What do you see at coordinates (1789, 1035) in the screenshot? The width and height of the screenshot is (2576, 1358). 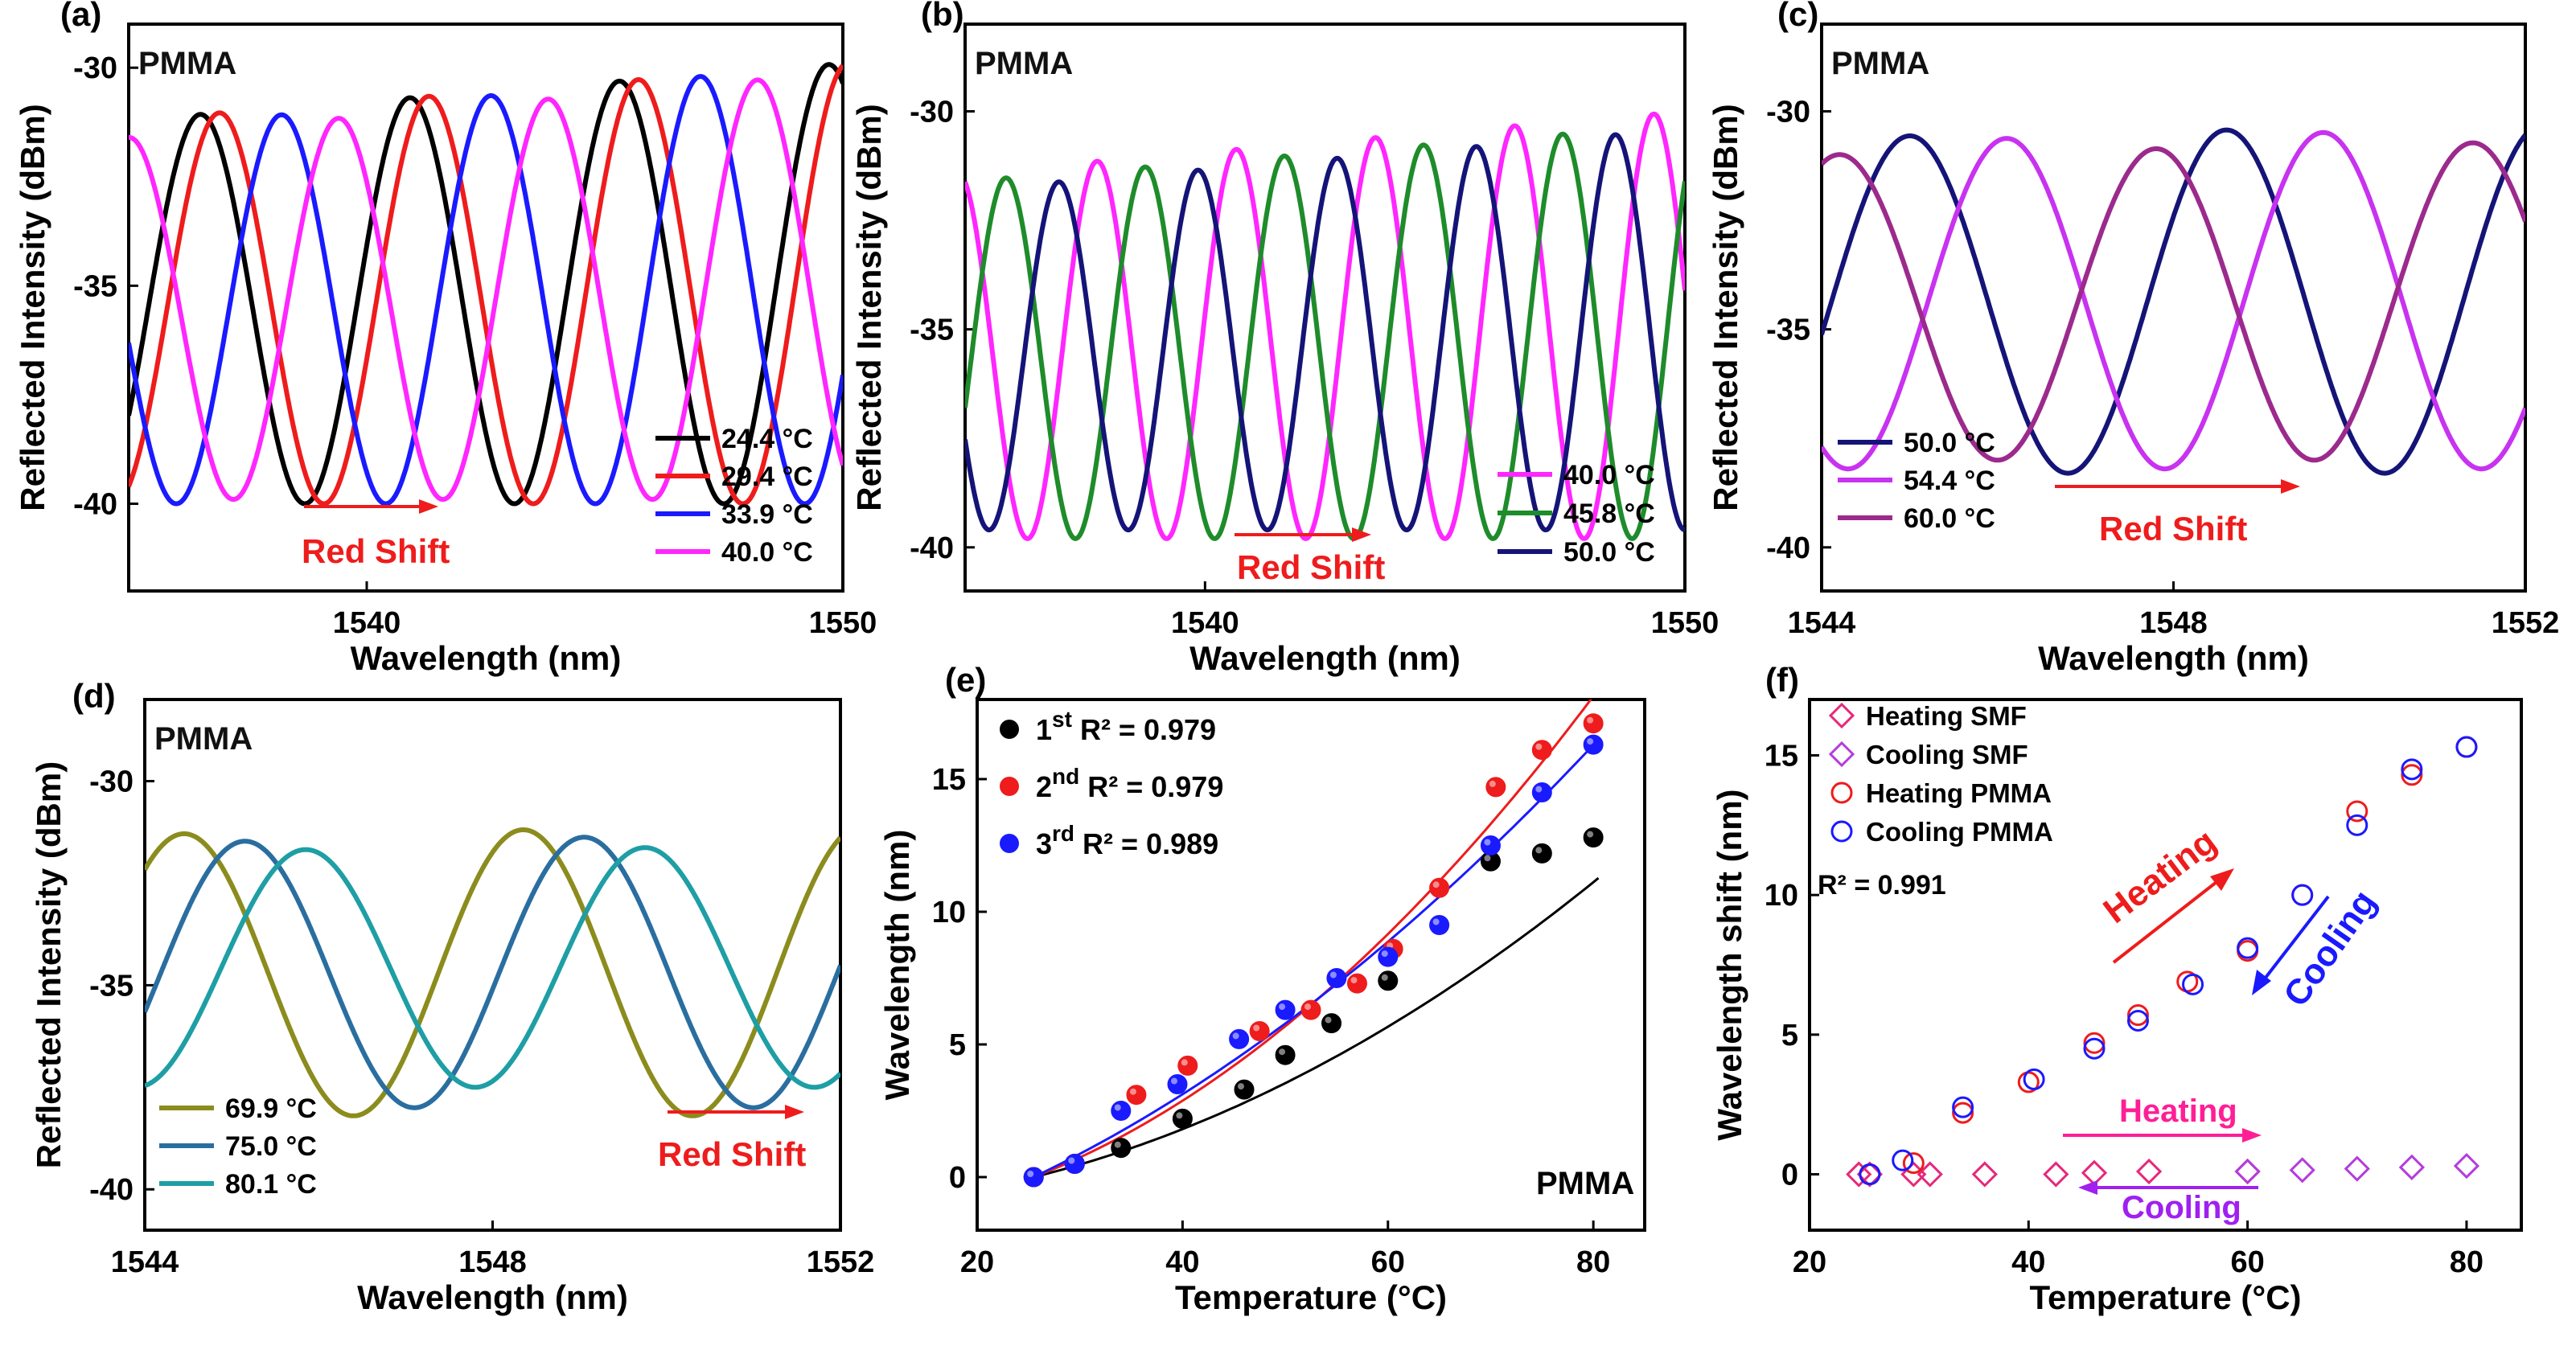 I see `y-tick-label: 5` at bounding box center [1789, 1035].